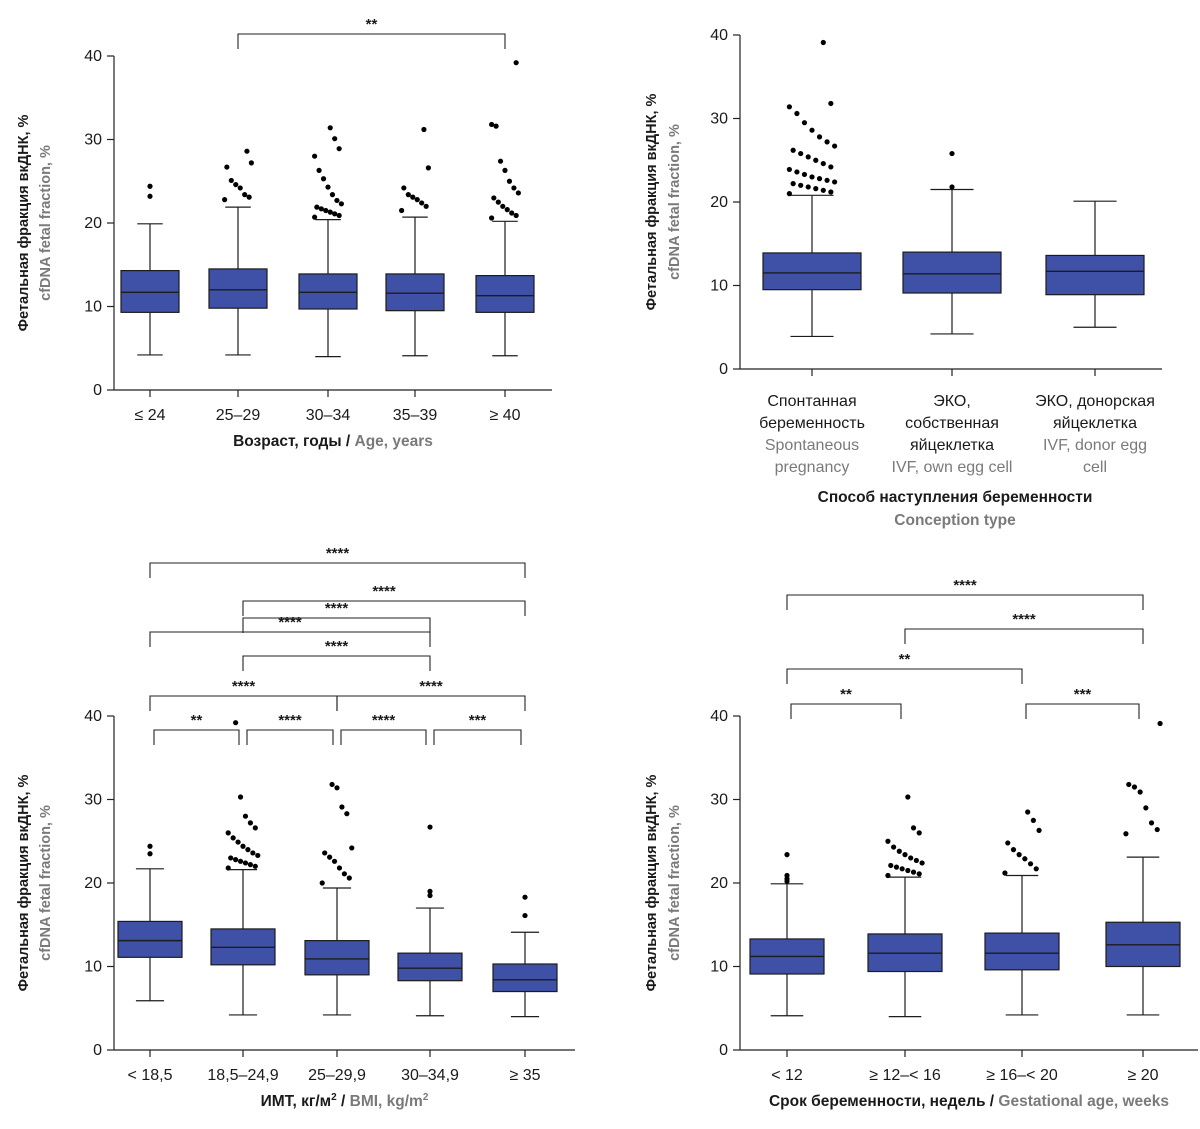 The width and height of the screenshot is (1200, 1129). I want to click on significance-bracket: **, so click(371, 32).